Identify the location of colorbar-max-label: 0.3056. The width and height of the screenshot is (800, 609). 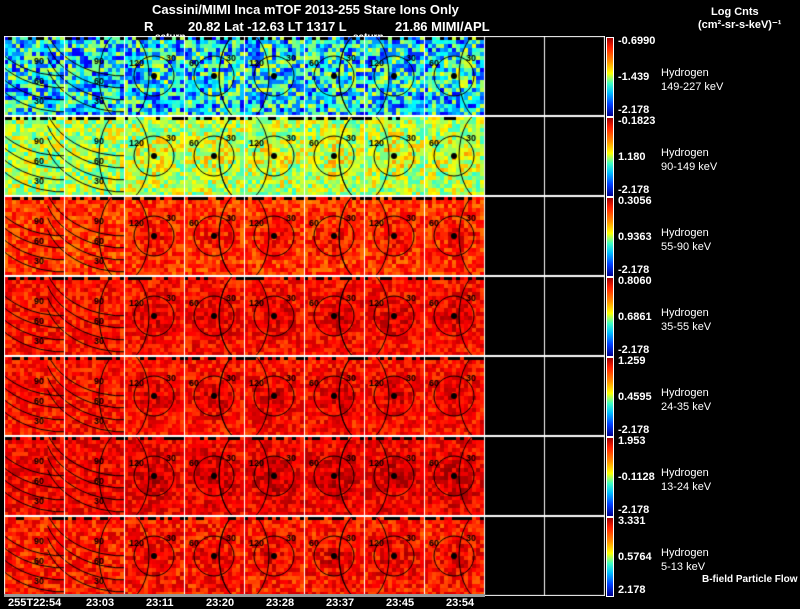
(635, 201).